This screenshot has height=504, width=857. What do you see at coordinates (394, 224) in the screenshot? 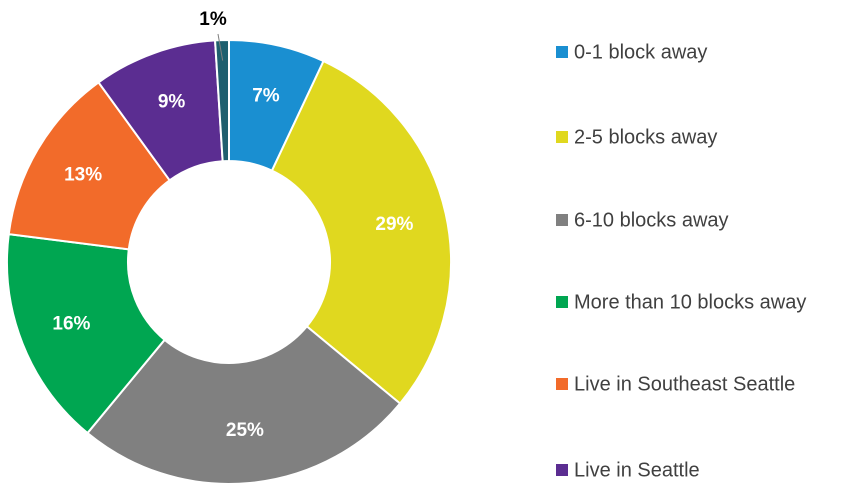
I see `data-label: 29%` at bounding box center [394, 224].